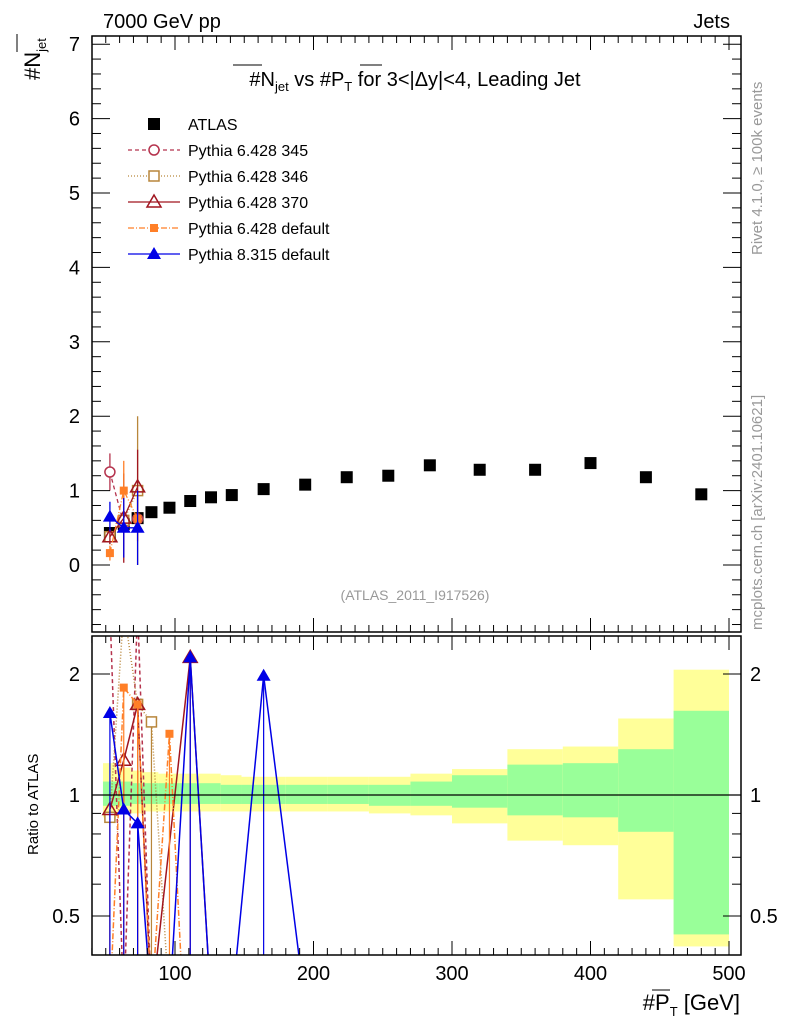 The image size is (786, 1029). Describe the element at coordinates (74, 194) in the screenshot. I see `y-tick-label: 5` at that location.